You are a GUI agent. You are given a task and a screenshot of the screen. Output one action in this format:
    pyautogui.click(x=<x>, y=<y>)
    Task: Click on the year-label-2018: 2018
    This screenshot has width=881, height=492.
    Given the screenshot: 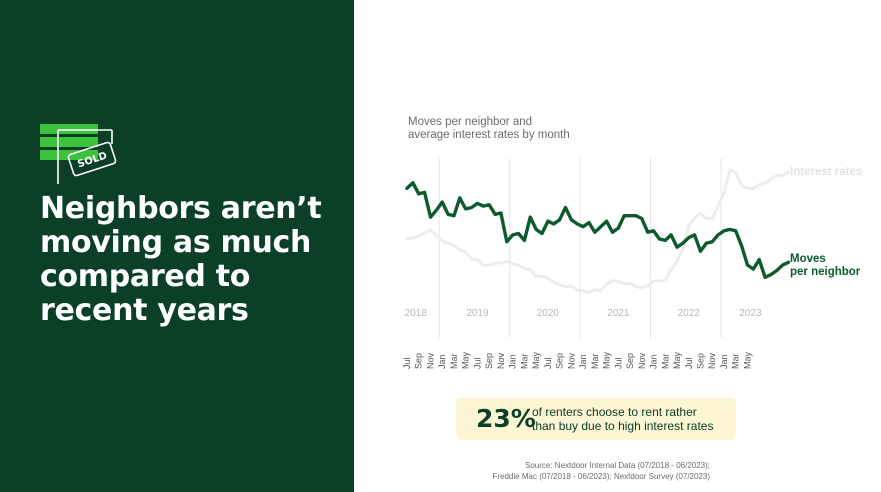 What is the action you would take?
    pyautogui.click(x=416, y=313)
    